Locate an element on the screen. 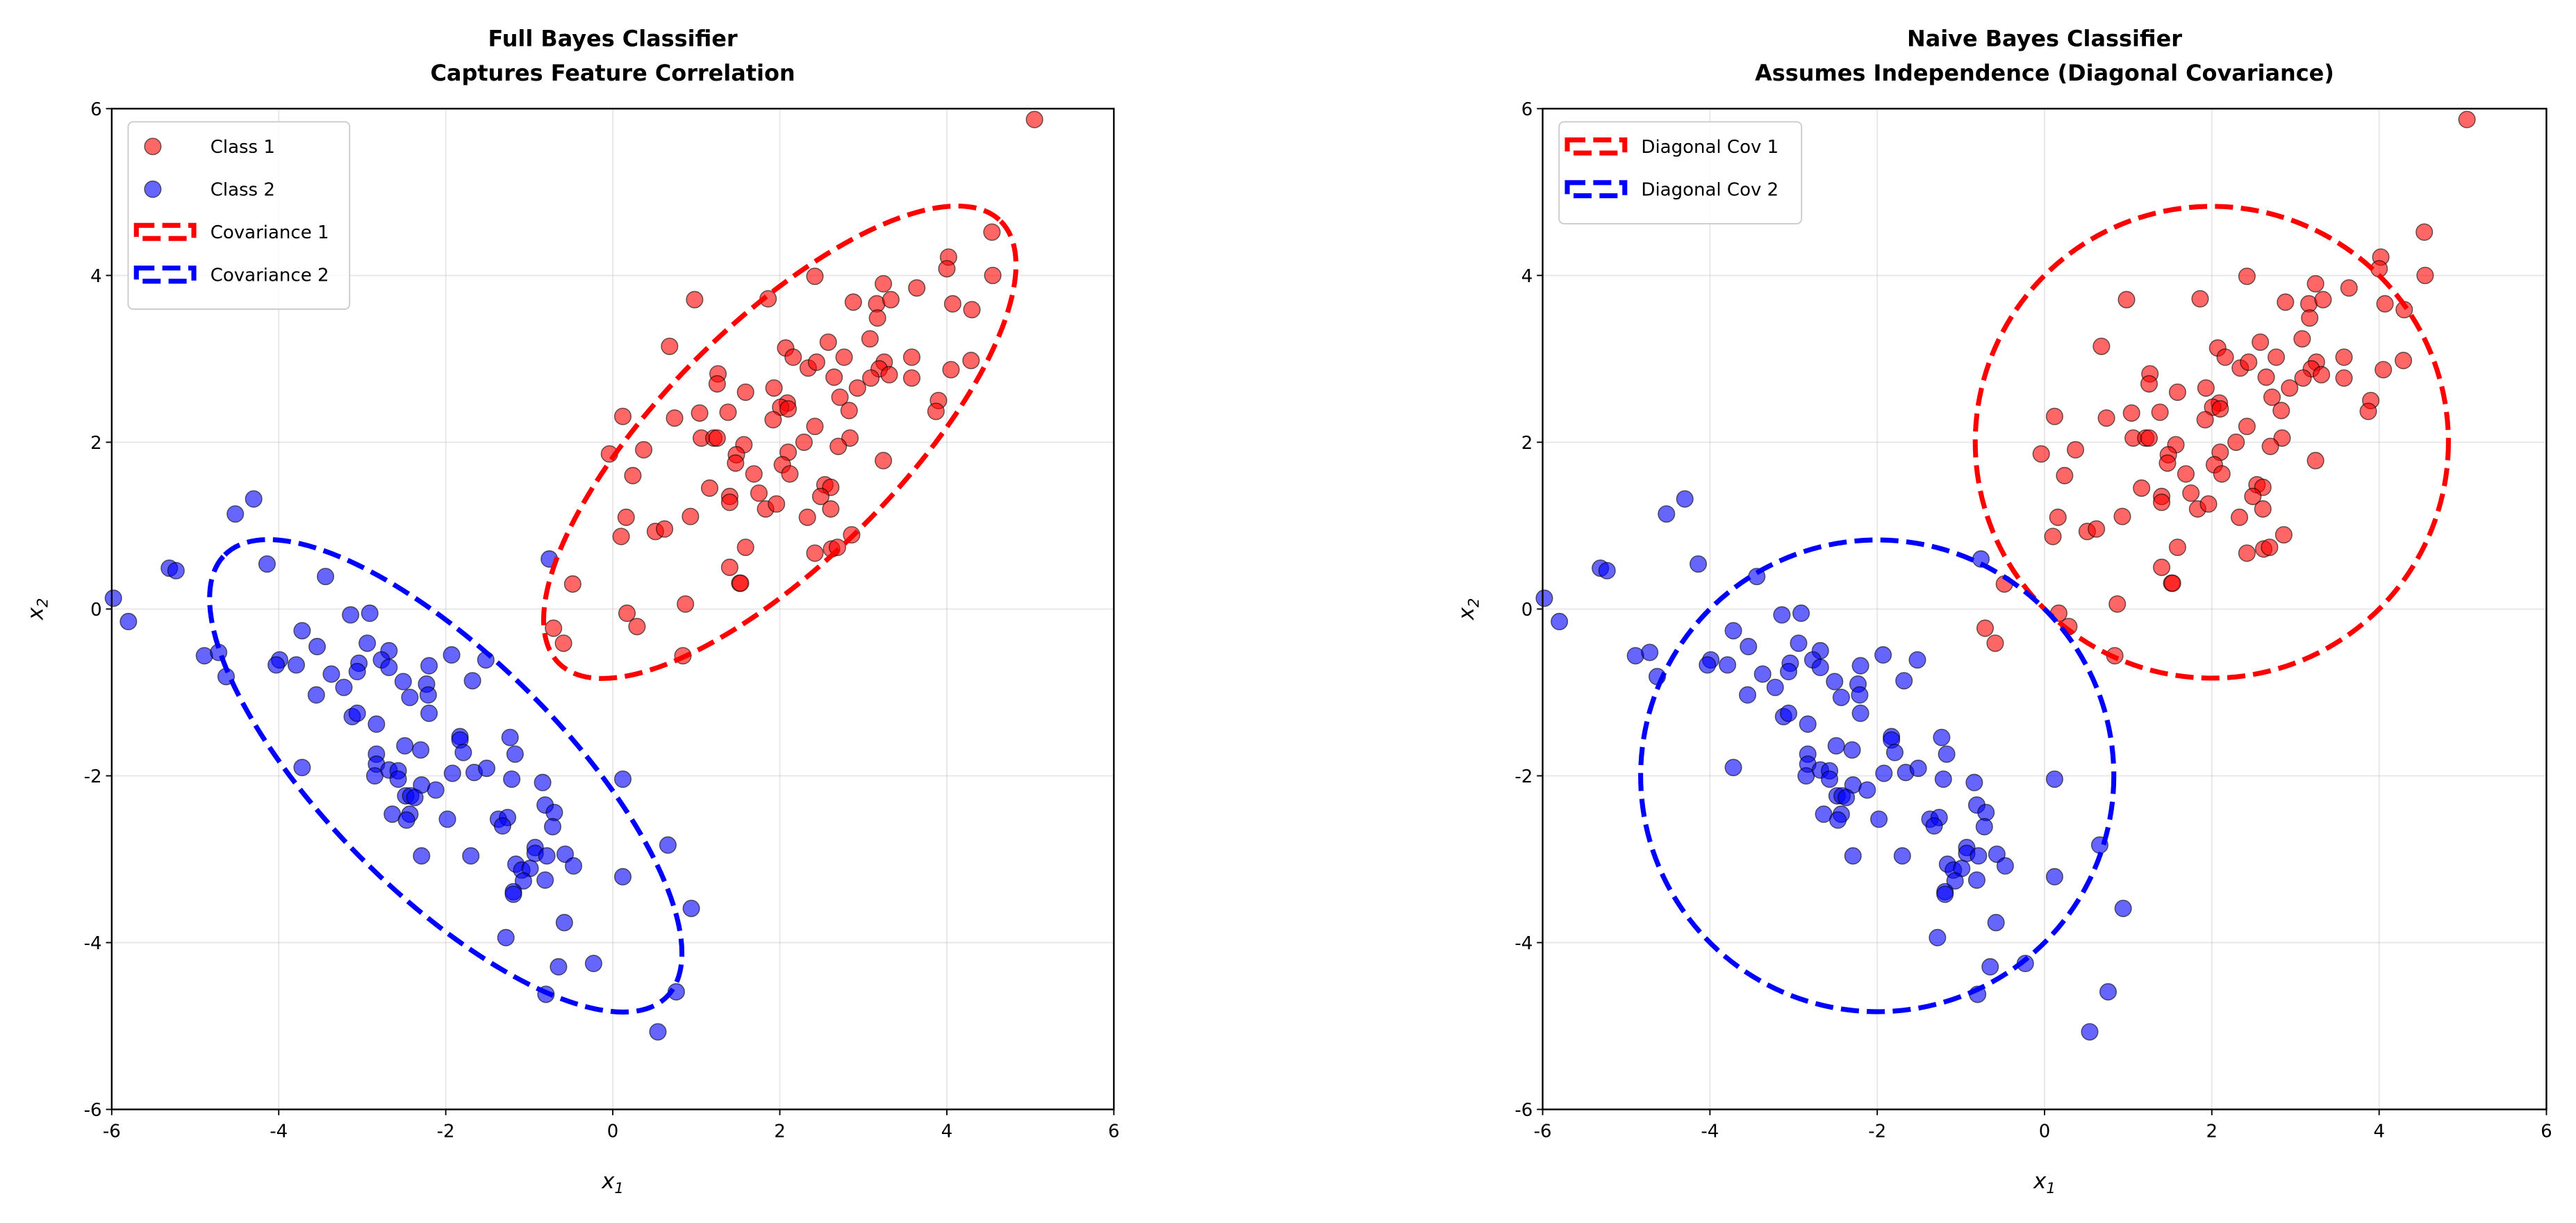 The image size is (2576, 1223). x-tick-label: -2 is located at coordinates (1877, 1132).